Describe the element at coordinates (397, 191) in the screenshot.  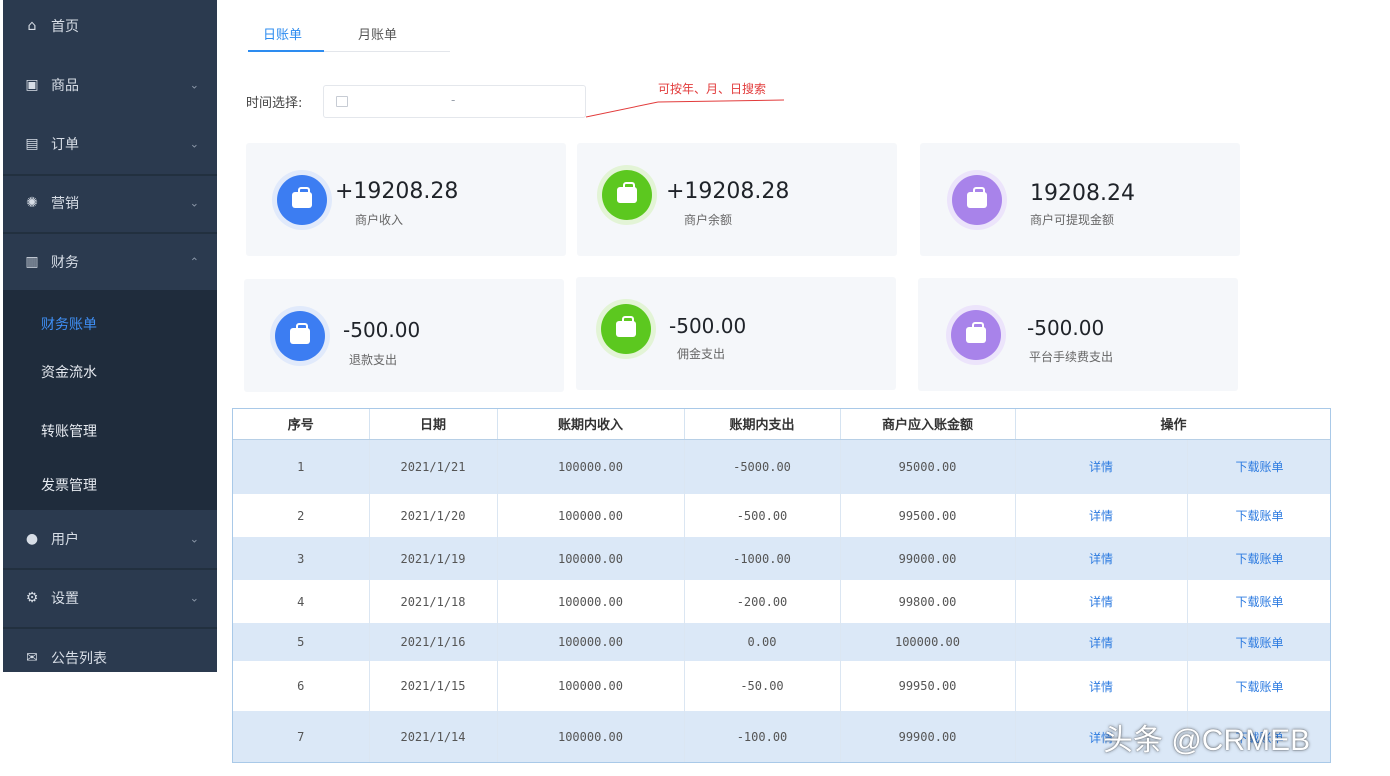
I see `stat-amount: +19208.28` at that location.